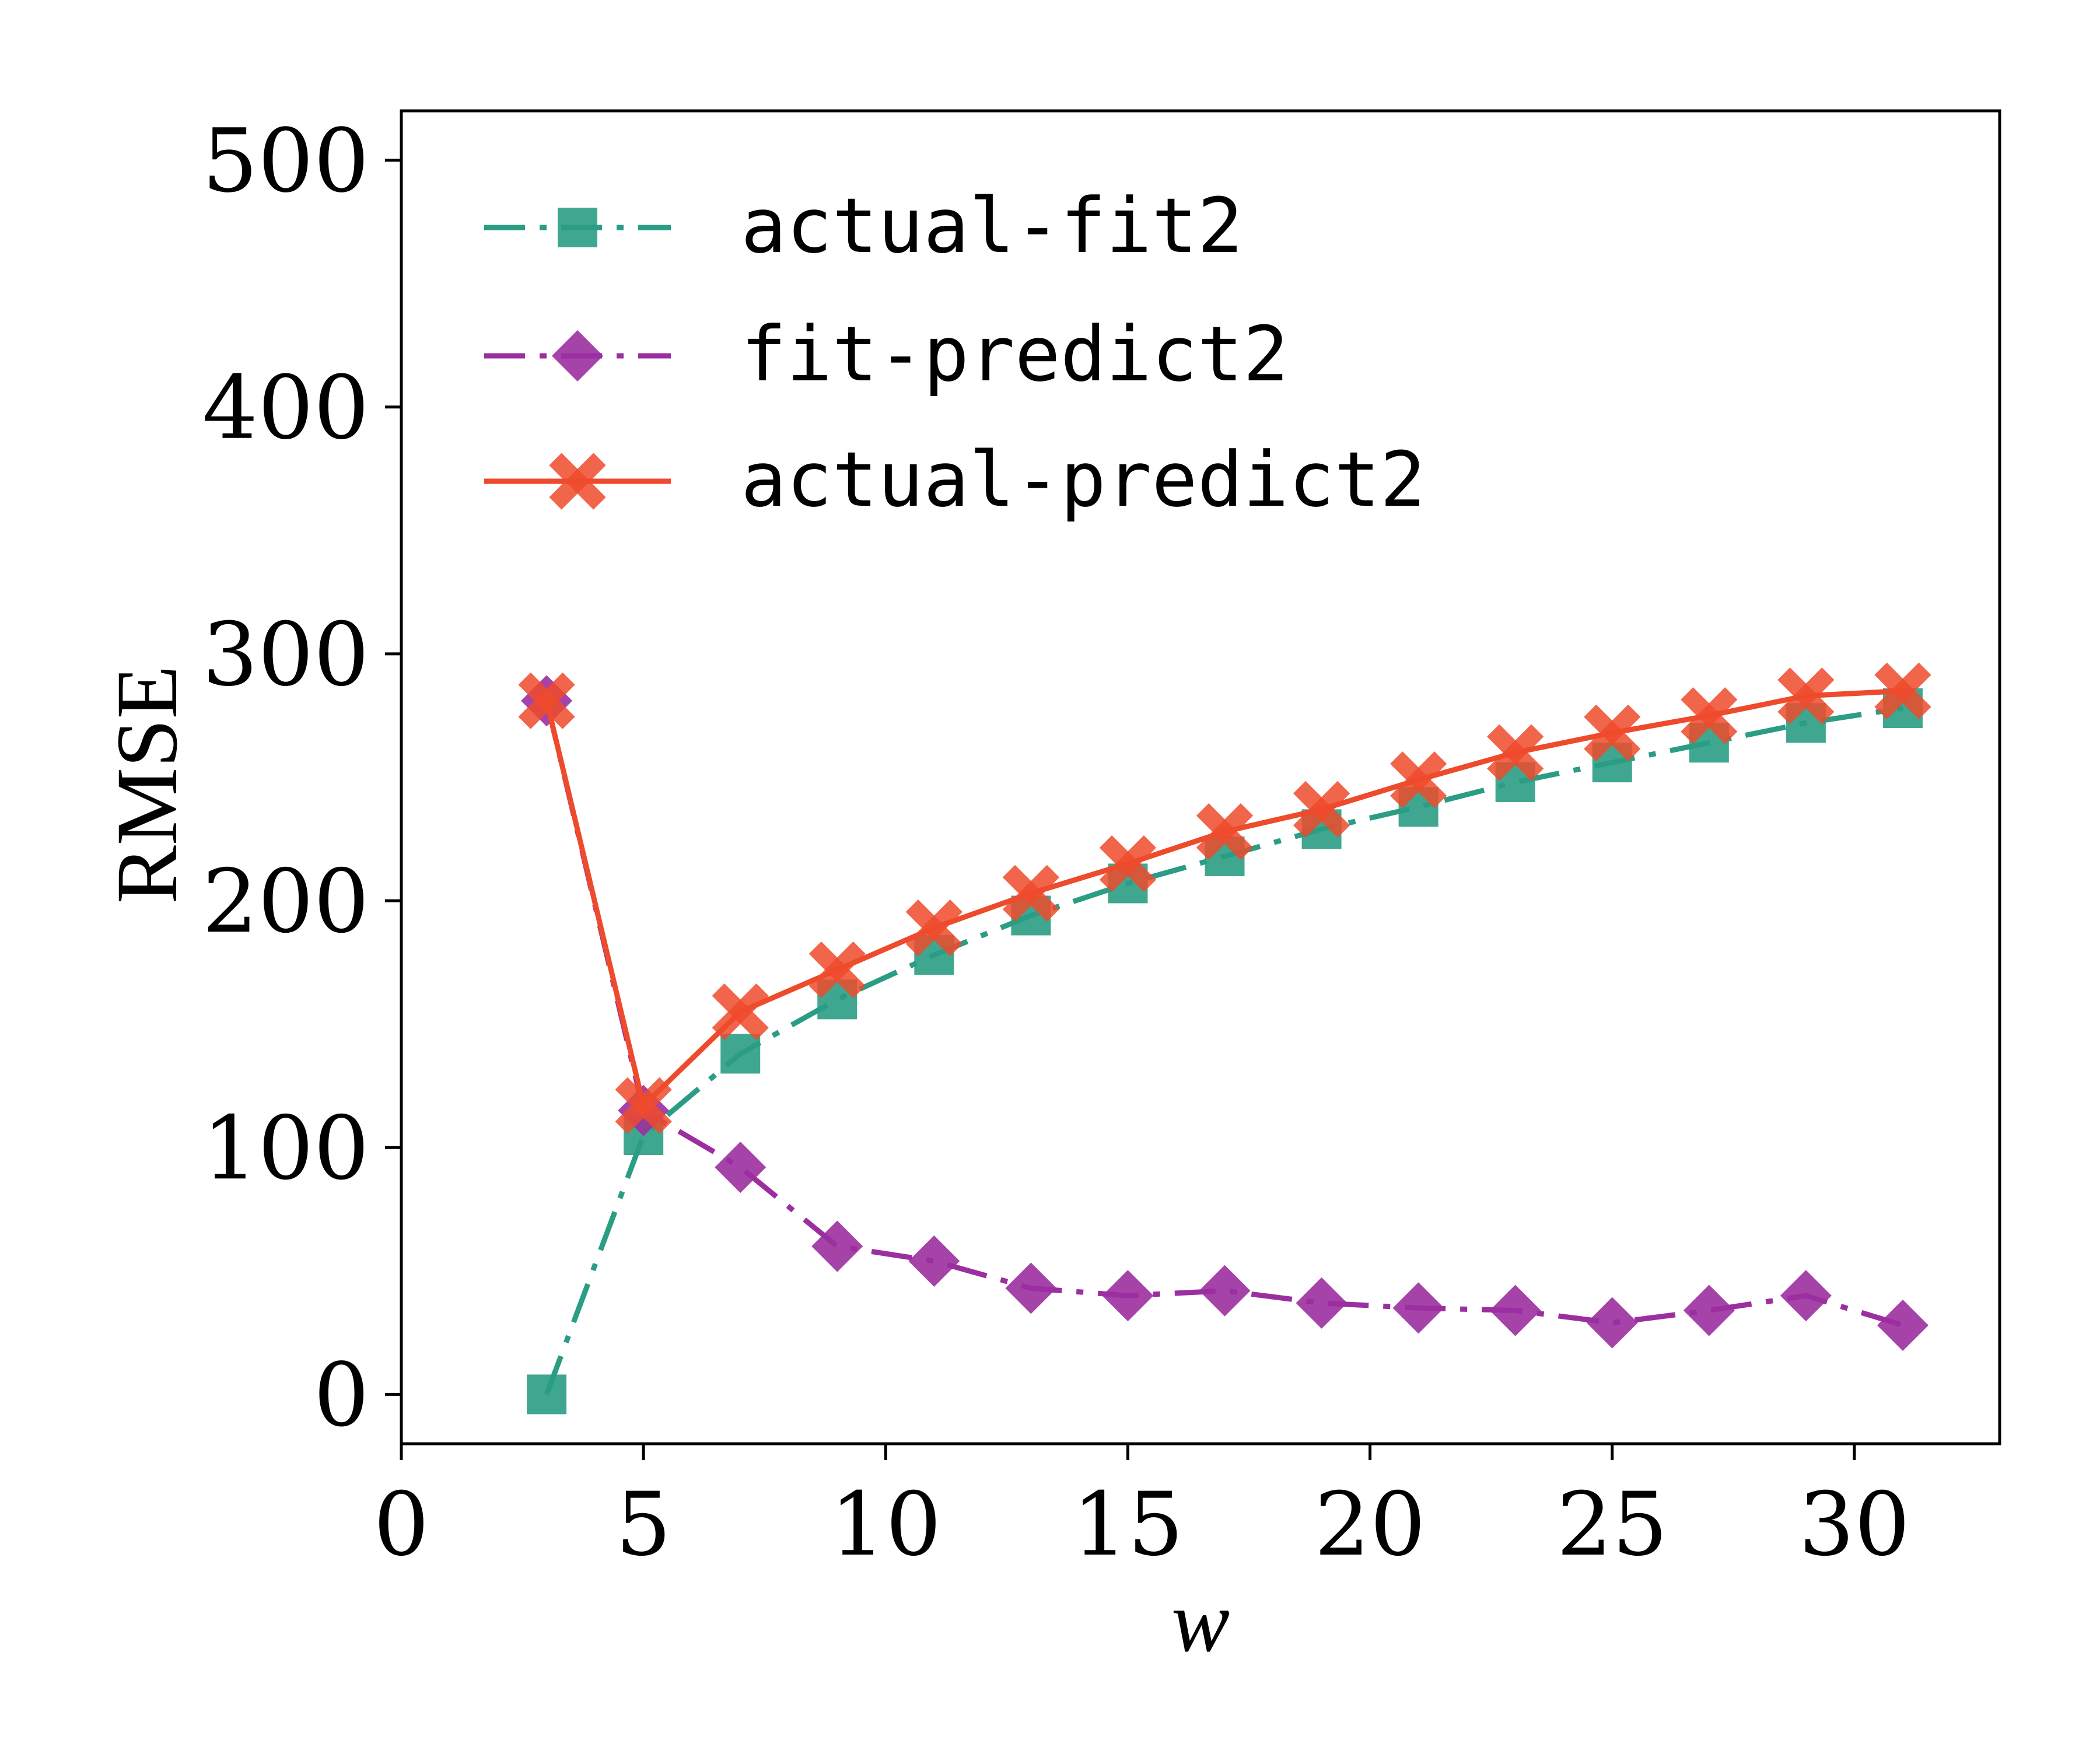  Describe the element at coordinates (1612, 1525) in the screenshot. I see `x-tick-label: 25` at that location.